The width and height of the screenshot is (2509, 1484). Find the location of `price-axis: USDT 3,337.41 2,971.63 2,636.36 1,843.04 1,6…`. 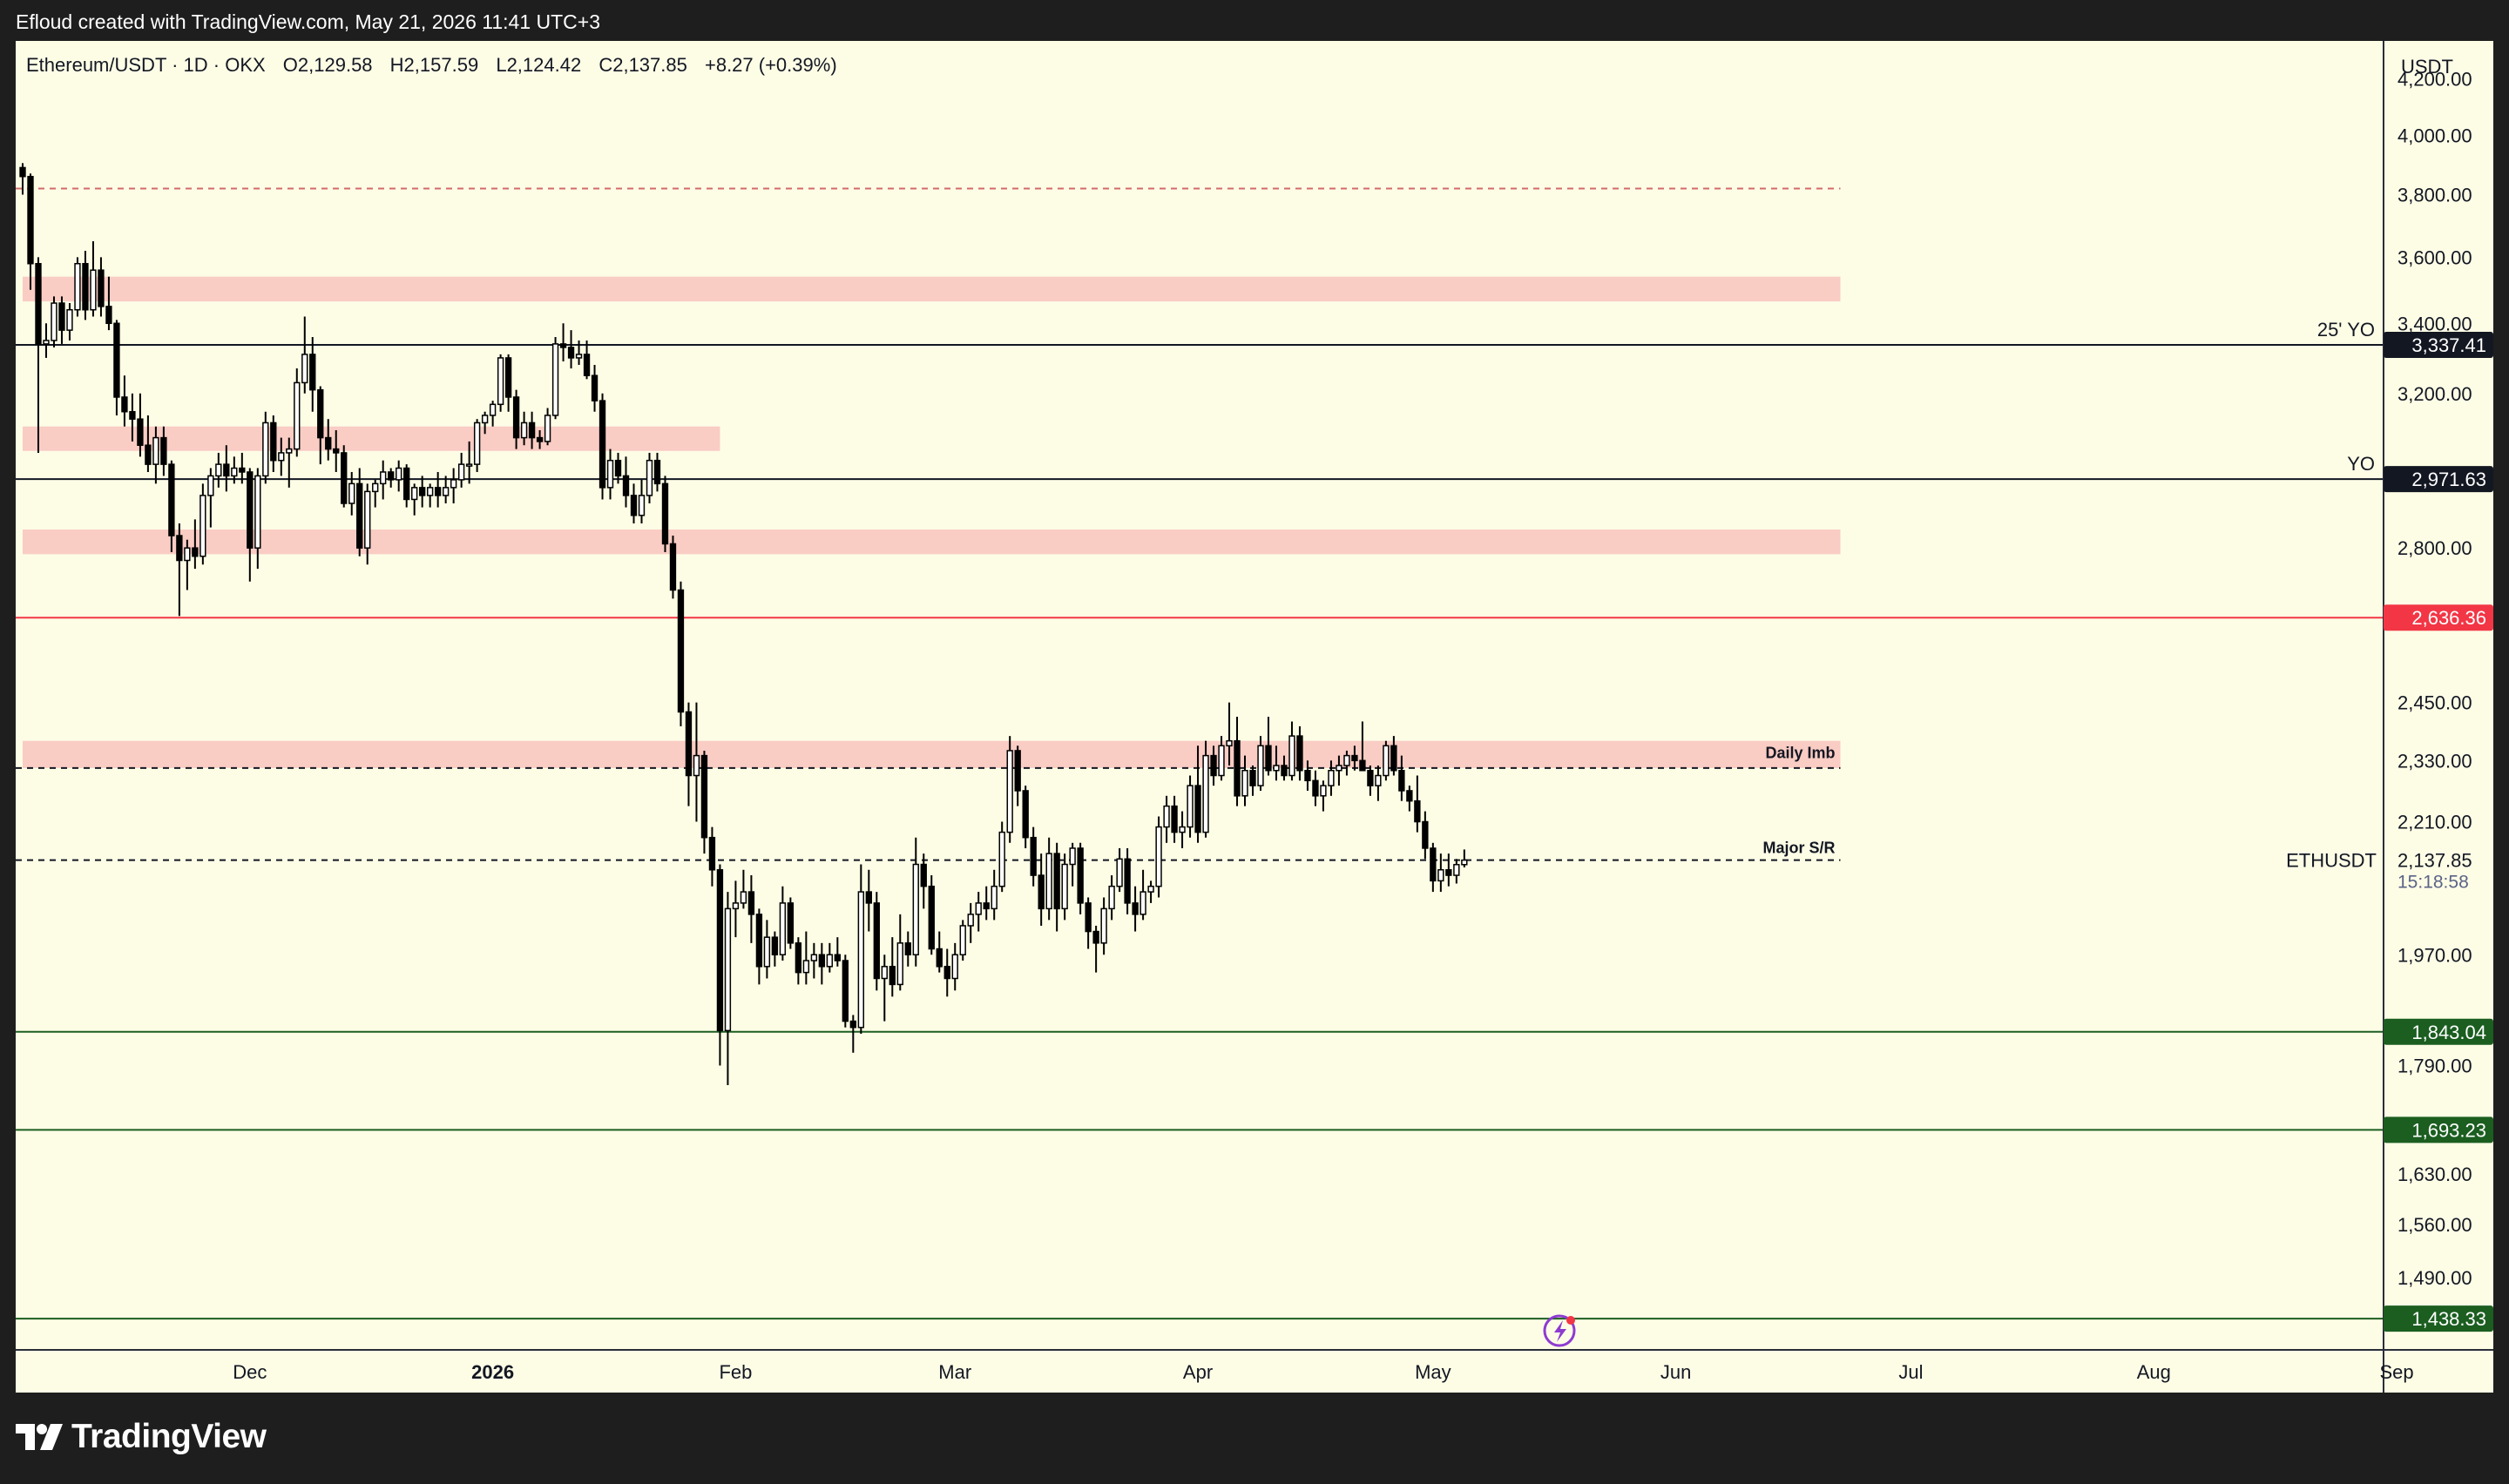

price-axis: USDT 3,337.41 2,971.63 2,636.36 1,843.04 1,6… is located at coordinates (2438, 694).